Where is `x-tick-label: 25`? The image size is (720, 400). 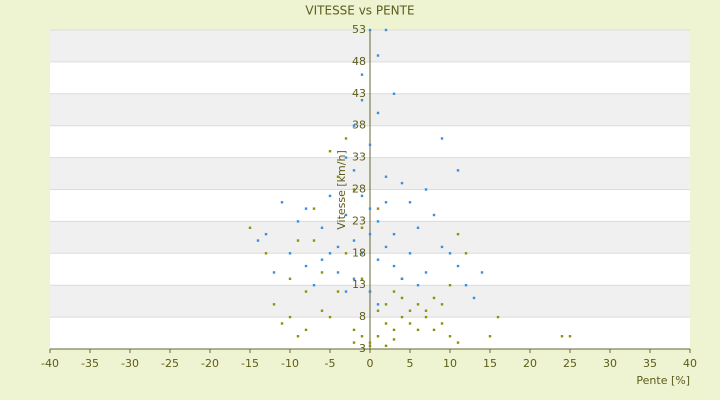 x-tick-label: 25 is located at coordinates (570, 363).